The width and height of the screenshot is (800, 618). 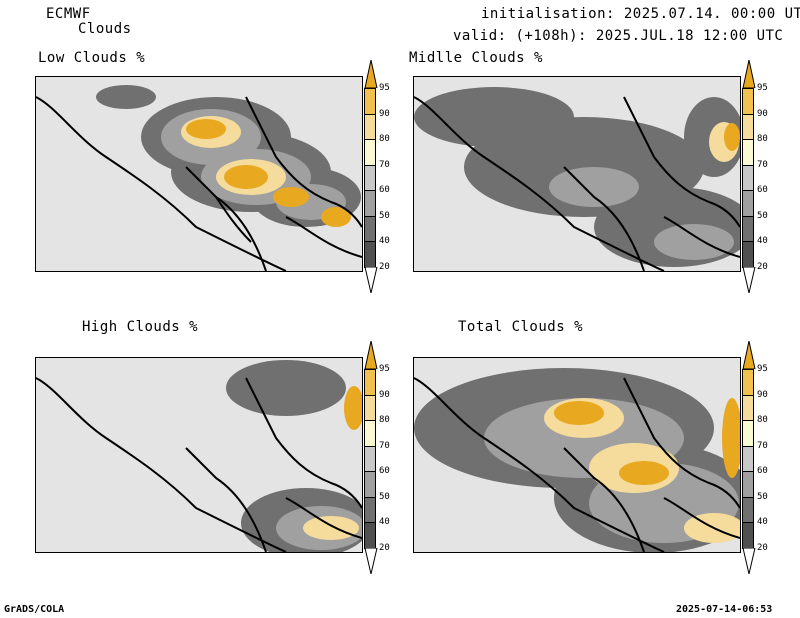 I want to click on footer-credit: GrADS/COLA, so click(x=34, y=609).